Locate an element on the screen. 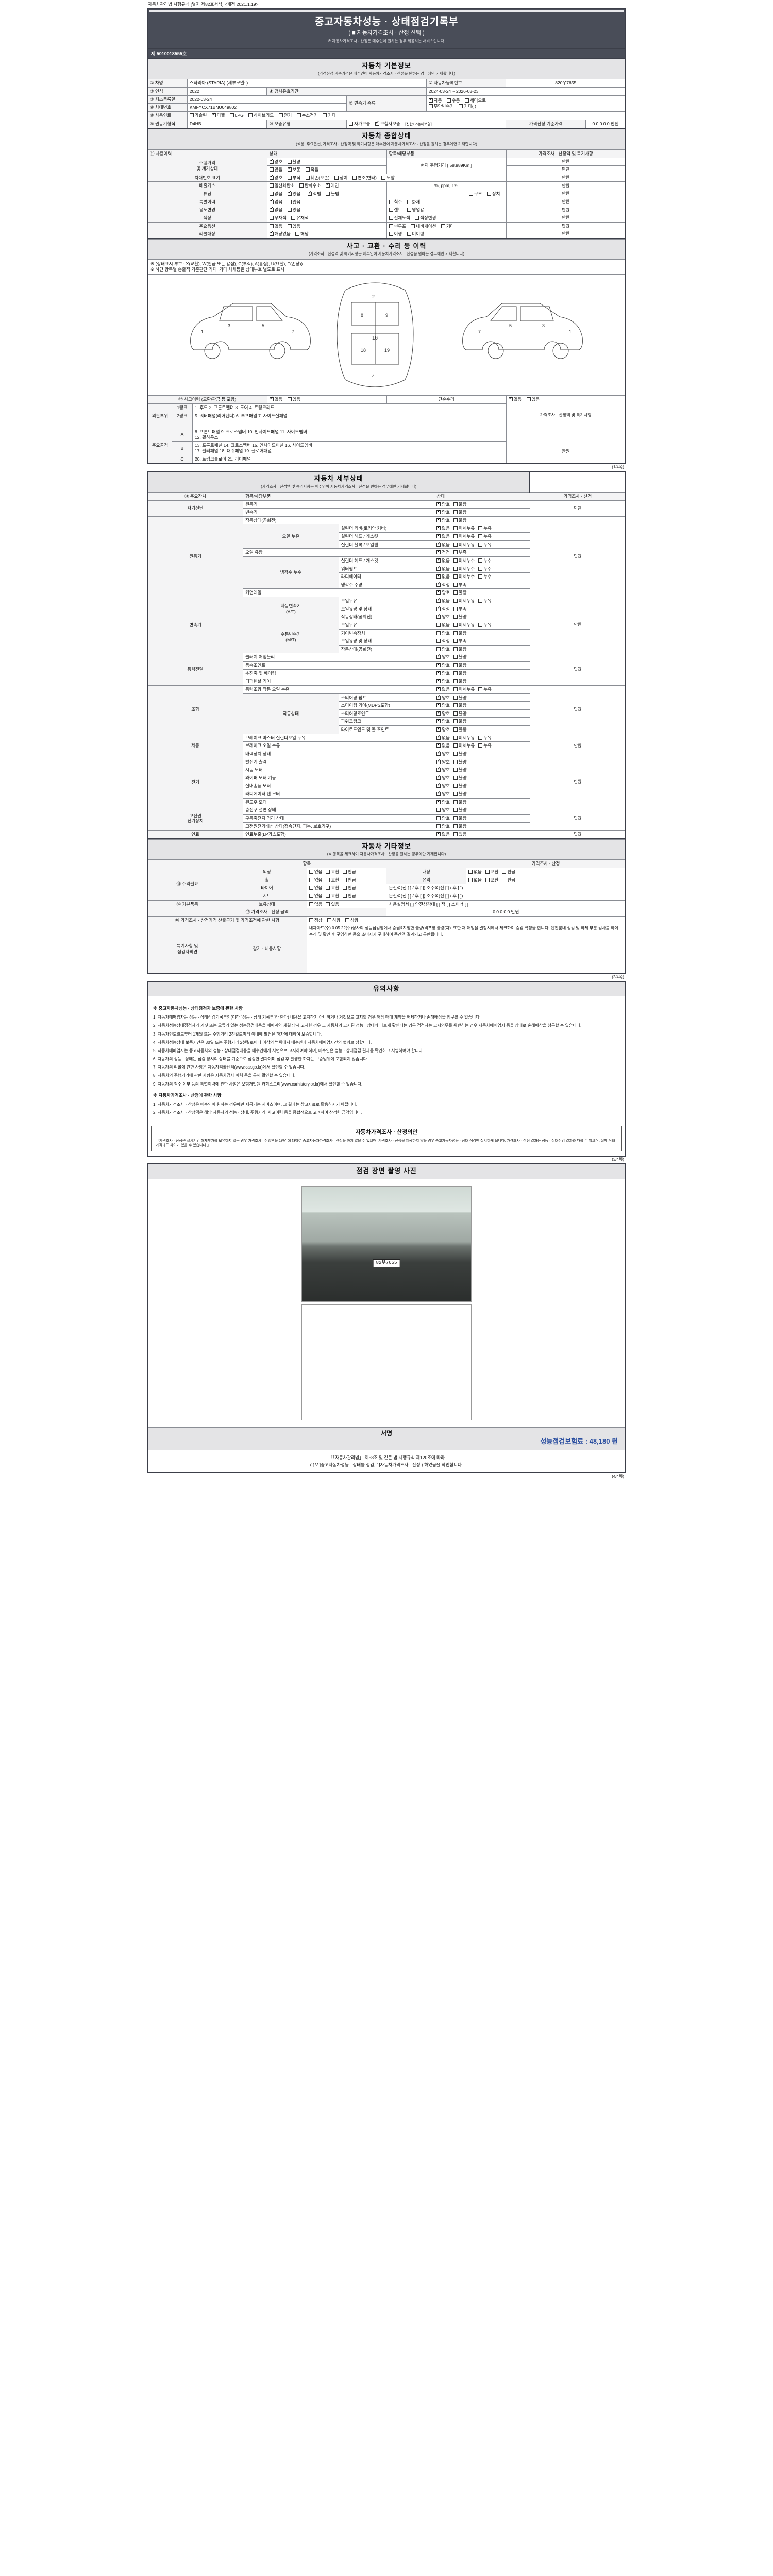 This screenshot has width=773, height=2576. opt-corrosion: 부식 is located at coordinates (293, 178).